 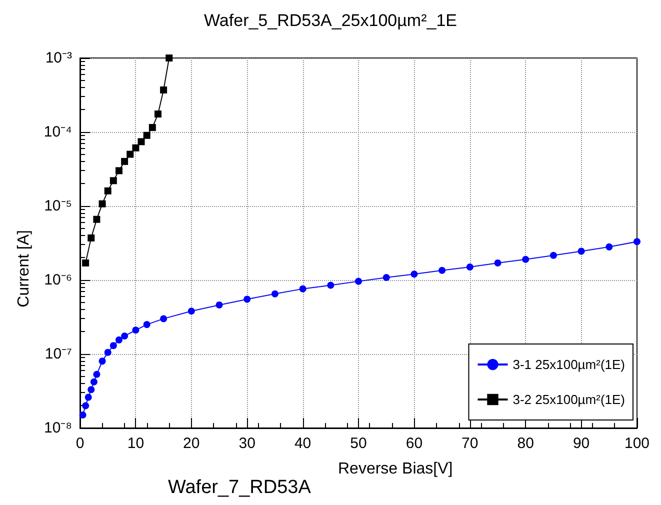 What do you see at coordinates (58, 354) in the screenshot?
I see `y-tick-label: 10⁻⁷` at bounding box center [58, 354].